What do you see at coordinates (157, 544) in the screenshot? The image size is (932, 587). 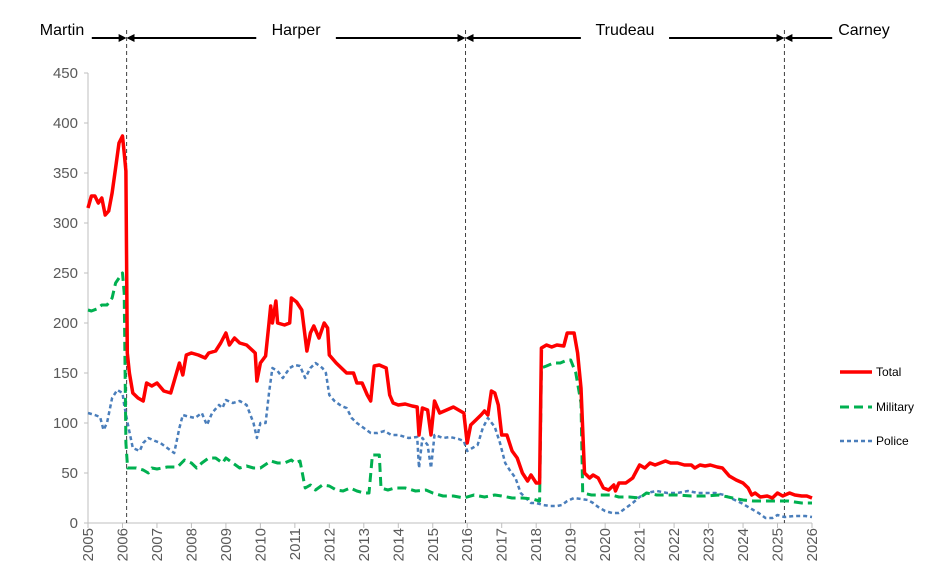 I see `x-tick-label: 2007` at bounding box center [157, 544].